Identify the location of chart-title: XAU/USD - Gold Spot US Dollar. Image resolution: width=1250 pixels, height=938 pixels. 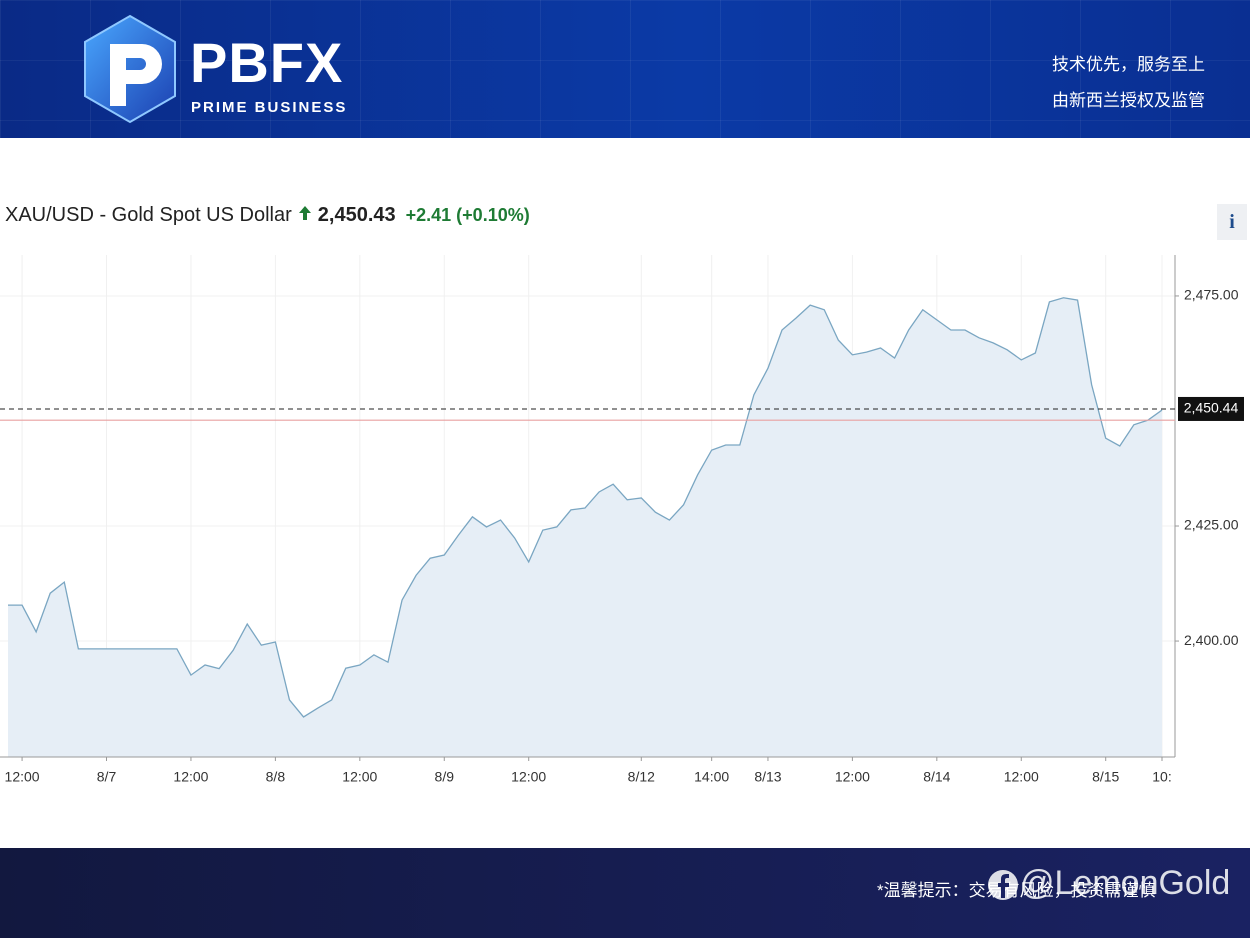
(148, 215).